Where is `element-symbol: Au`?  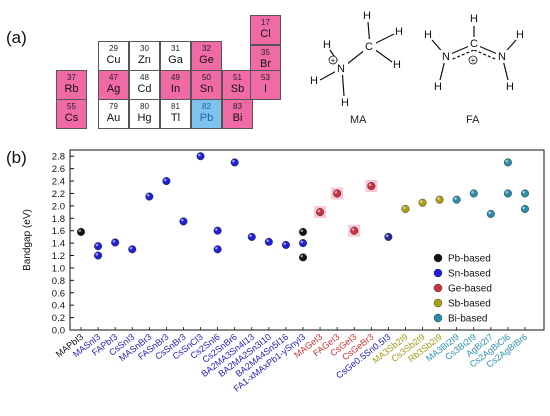
element-symbol: Au is located at coordinates (113, 118).